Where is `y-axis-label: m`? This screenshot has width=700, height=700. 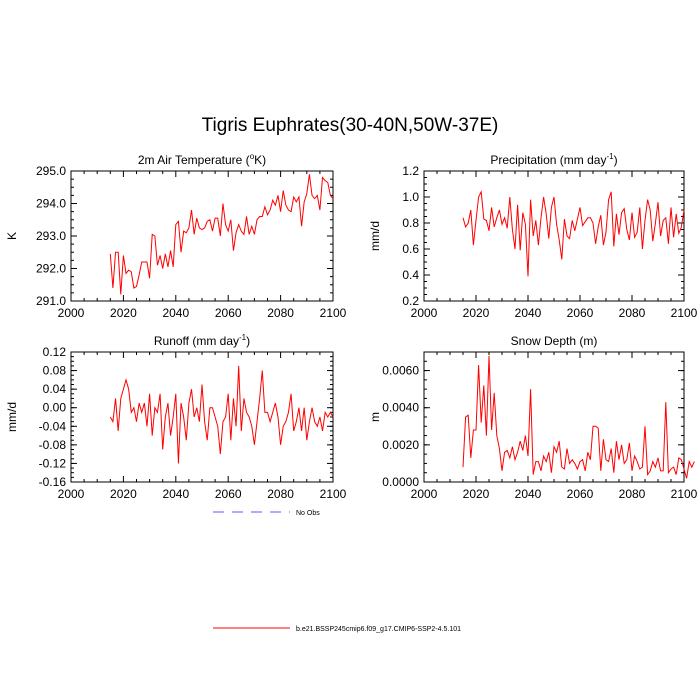
y-axis-label: m is located at coordinates (375, 417).